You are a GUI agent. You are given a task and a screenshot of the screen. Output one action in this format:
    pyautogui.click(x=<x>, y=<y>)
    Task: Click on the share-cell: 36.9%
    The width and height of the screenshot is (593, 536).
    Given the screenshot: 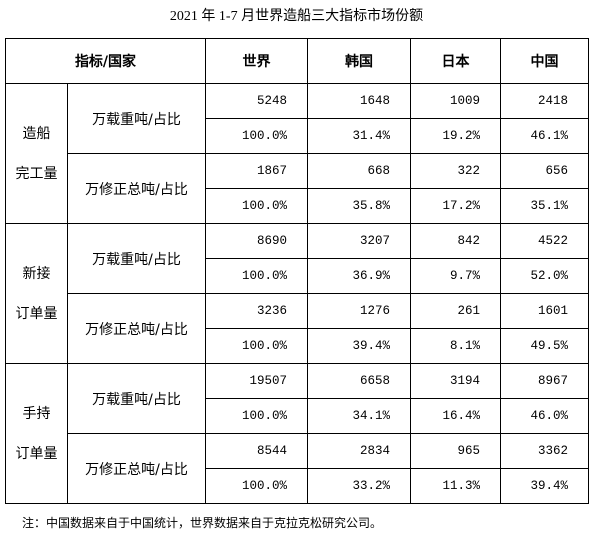 What is the action you would take?
    pyautogui.click(x=359, y=276)
    